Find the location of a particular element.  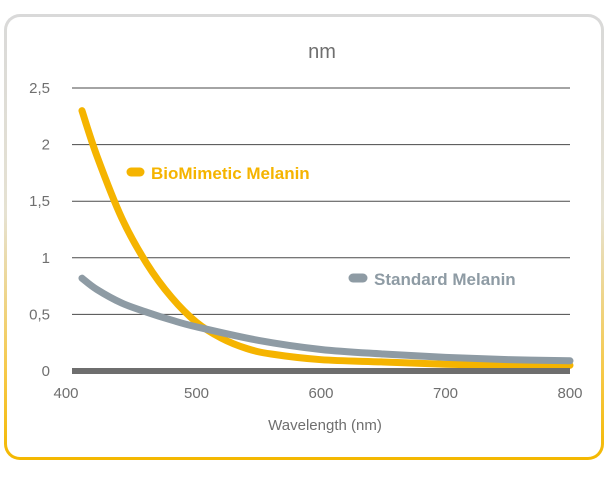

x-tick-label: 700 is located at coordinates (445, 393).